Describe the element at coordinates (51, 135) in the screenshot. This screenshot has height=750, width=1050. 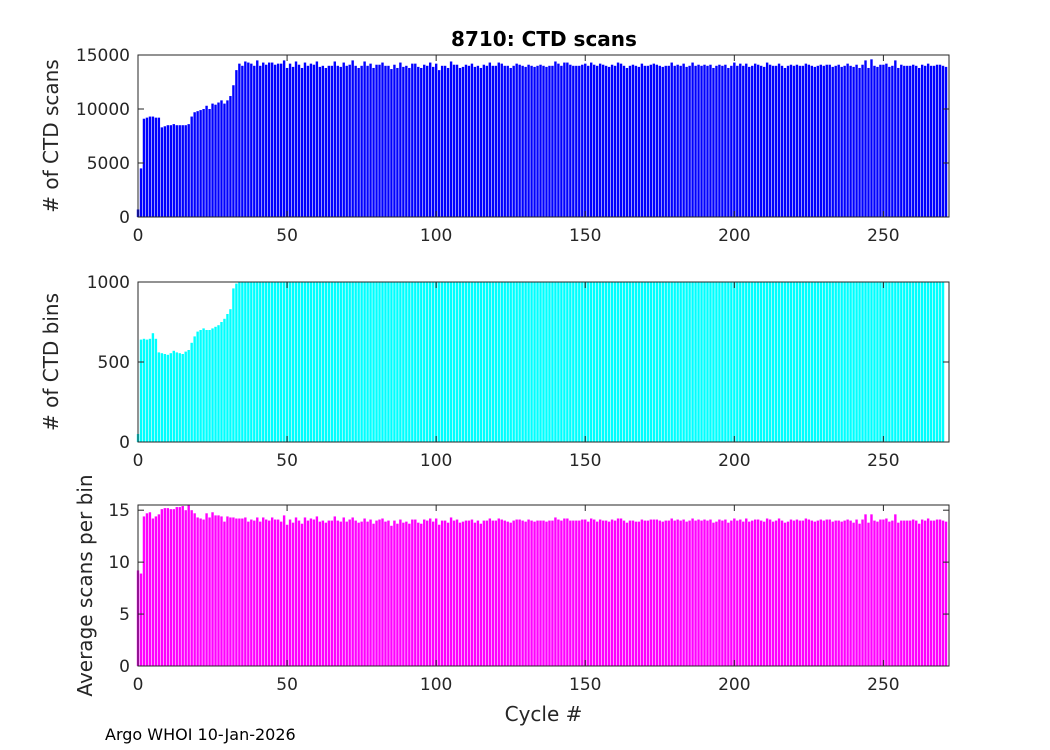
I see `y-axis-label: # of CTD scans` at that location.